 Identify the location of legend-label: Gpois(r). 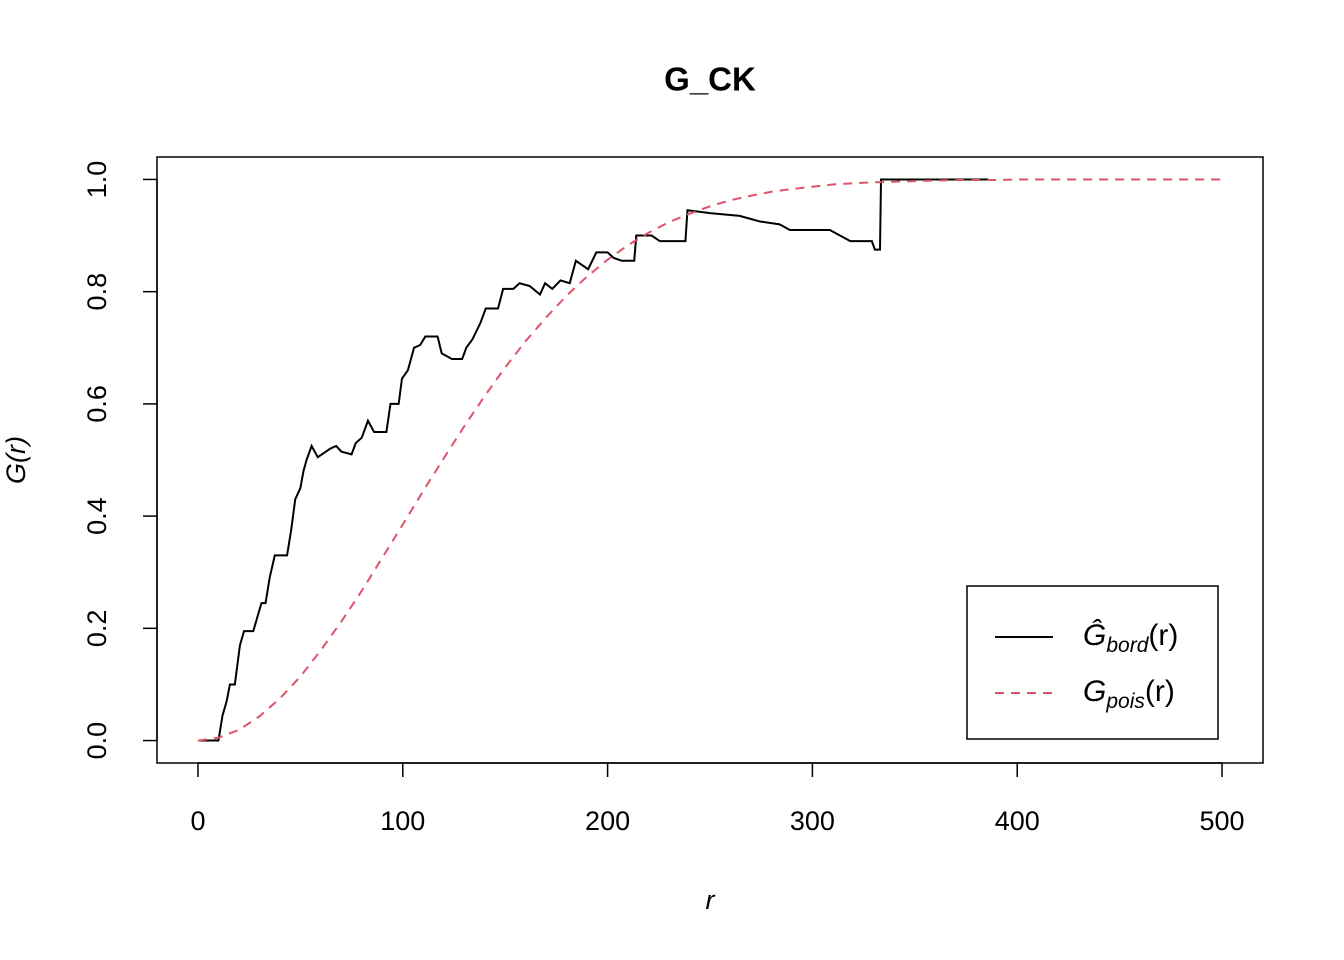
(1129, 694).